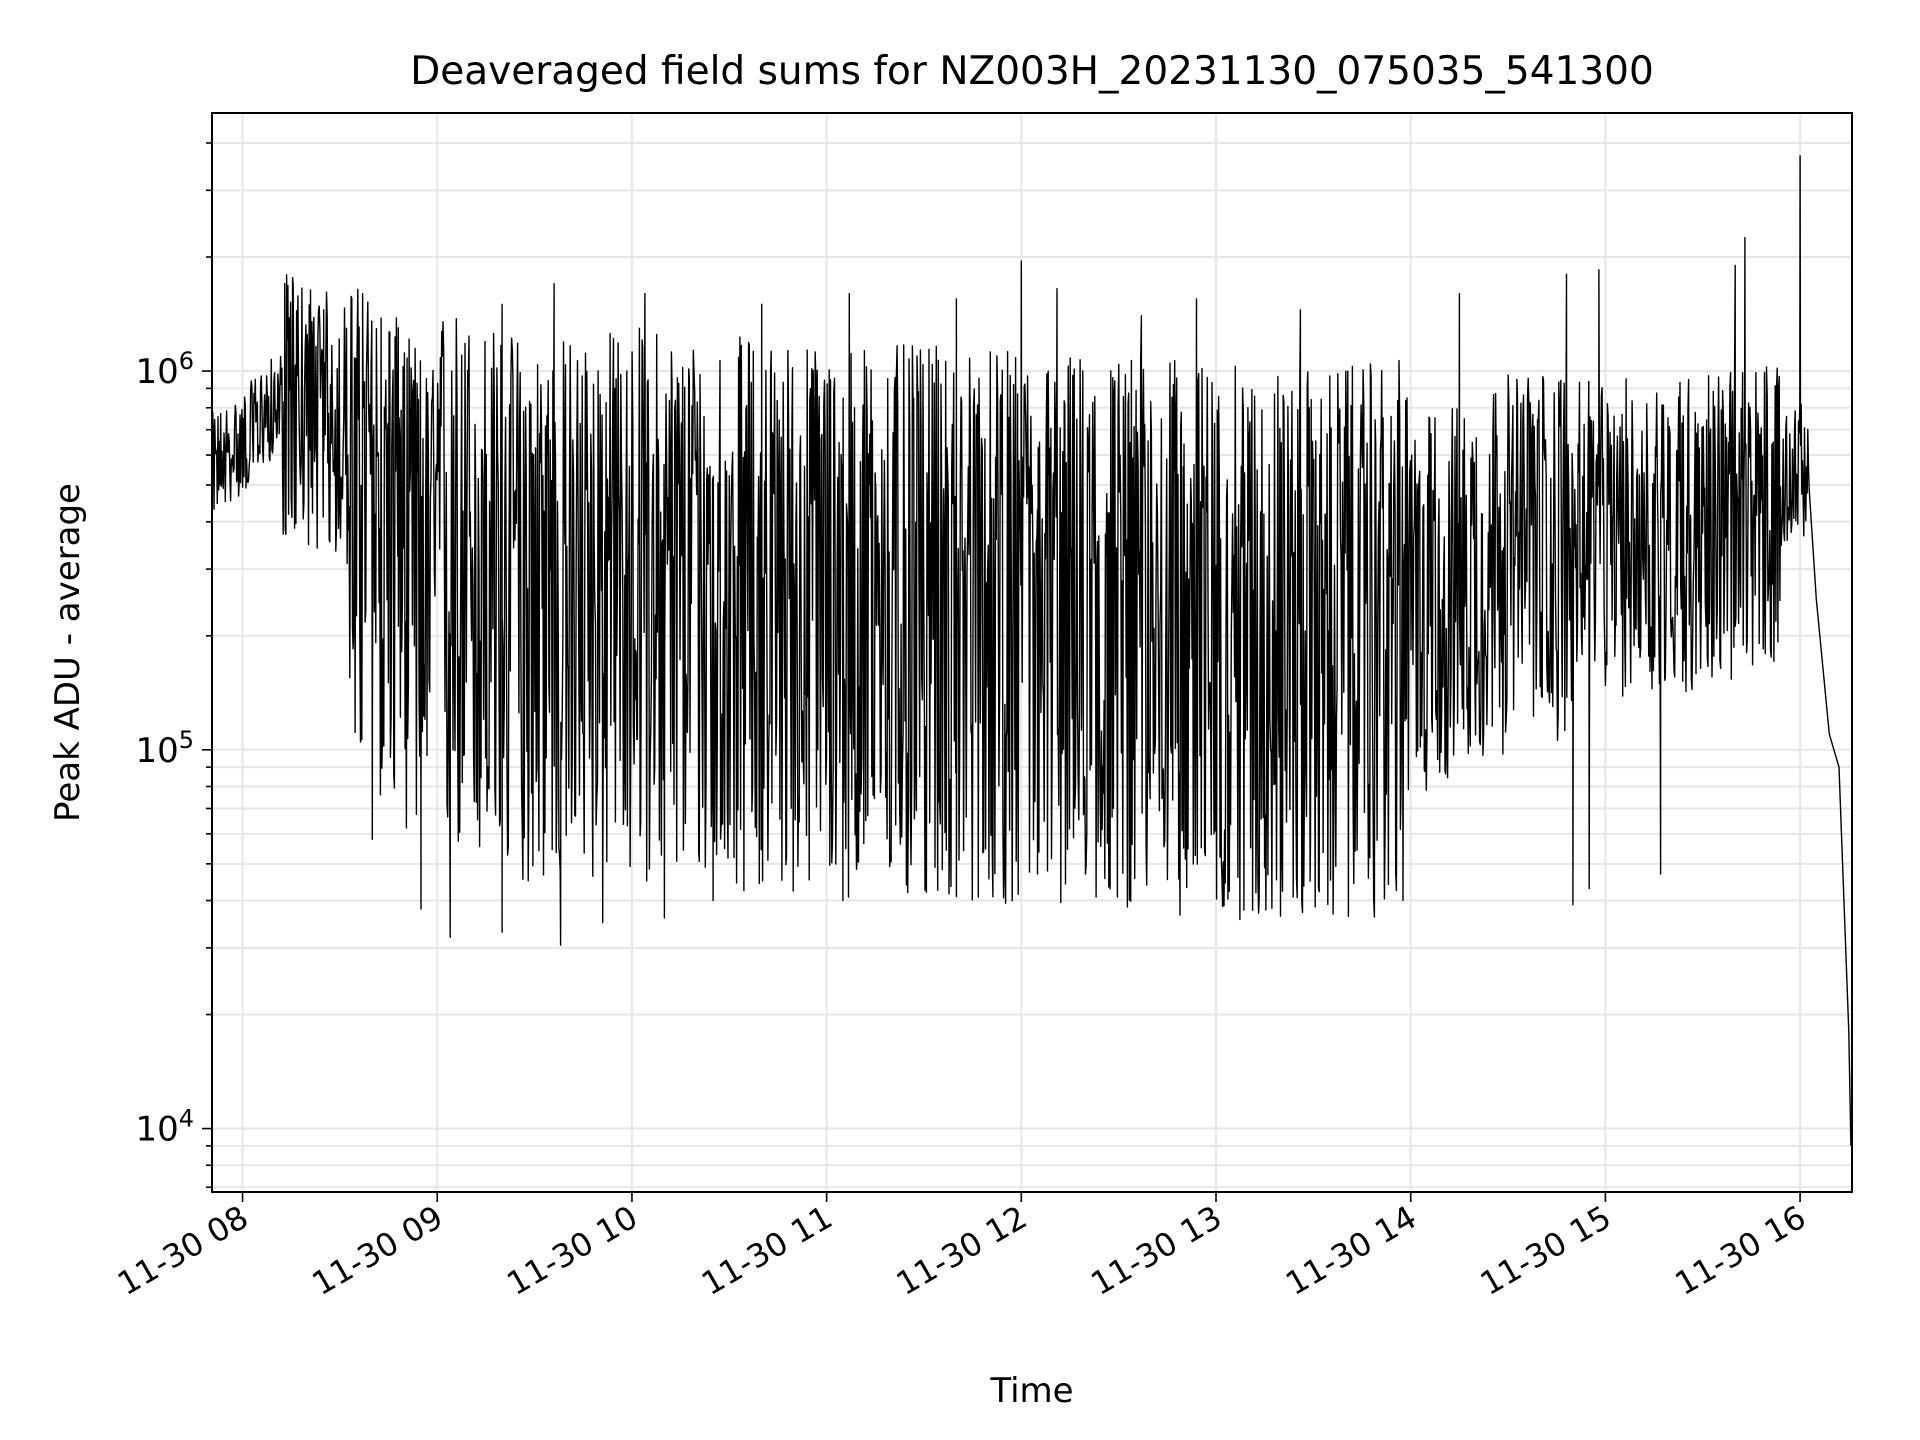  Describe the element at coordinates (186, 361) in the screenshot. I see `y-tick-label-exponent: 6` at that location.